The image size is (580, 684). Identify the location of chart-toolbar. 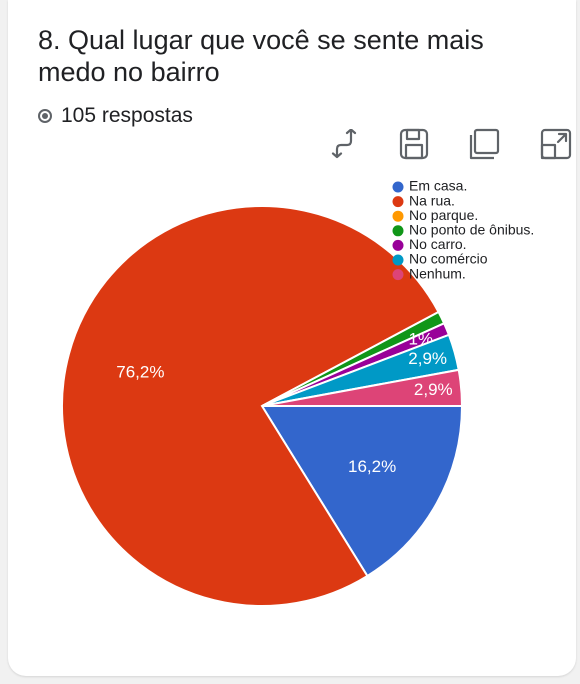
(451, 147).